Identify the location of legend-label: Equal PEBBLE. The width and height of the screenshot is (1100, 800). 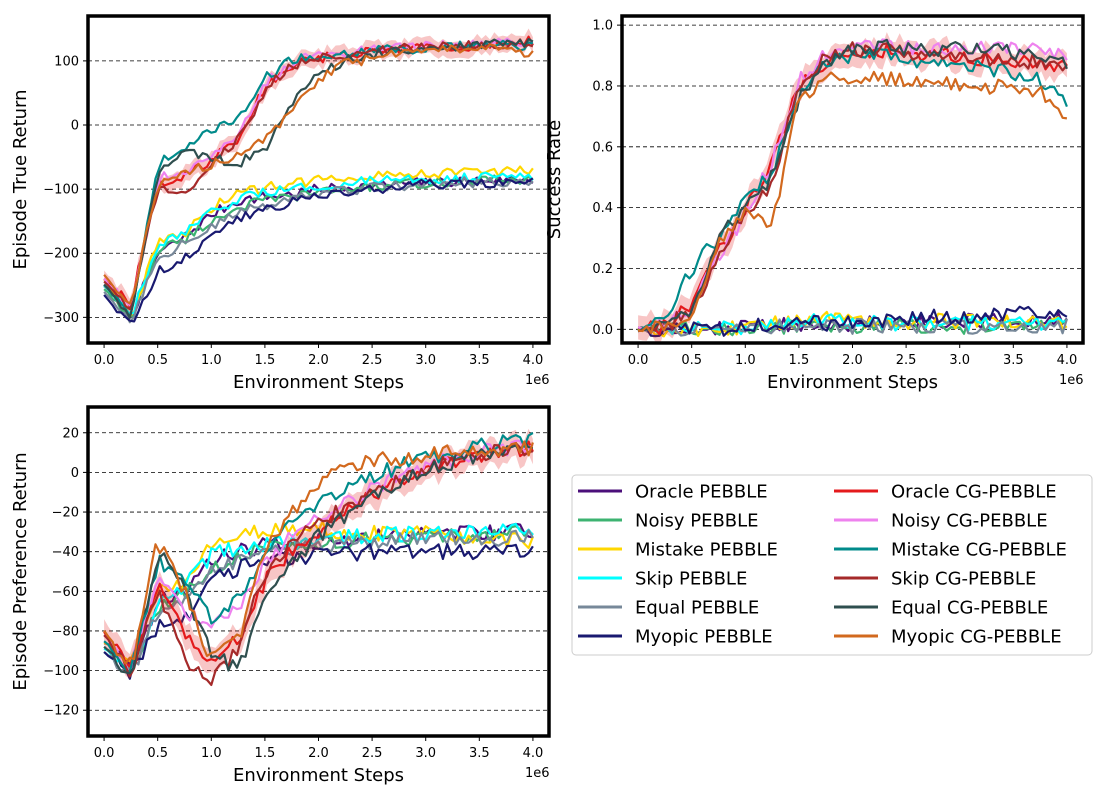
(697, 608).